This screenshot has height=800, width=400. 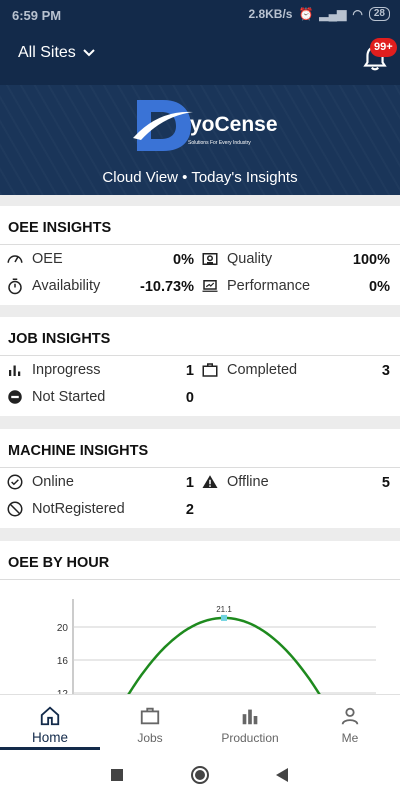 I want to click on inprogress-label: Inprogress, so click(x=66, y=370).